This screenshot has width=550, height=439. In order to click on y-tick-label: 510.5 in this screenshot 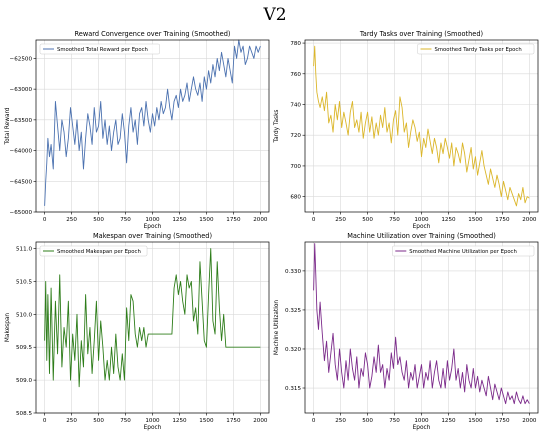, I will do `click(24, 282)`.